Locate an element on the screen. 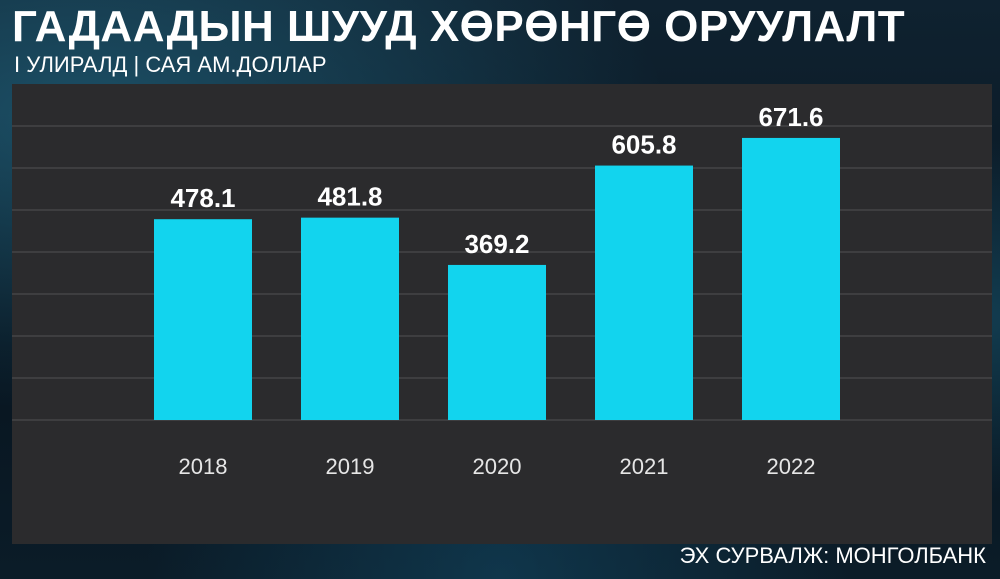 This screenshot has width=1000, height=579. bar-2019 is located at coordinates (350, 318).